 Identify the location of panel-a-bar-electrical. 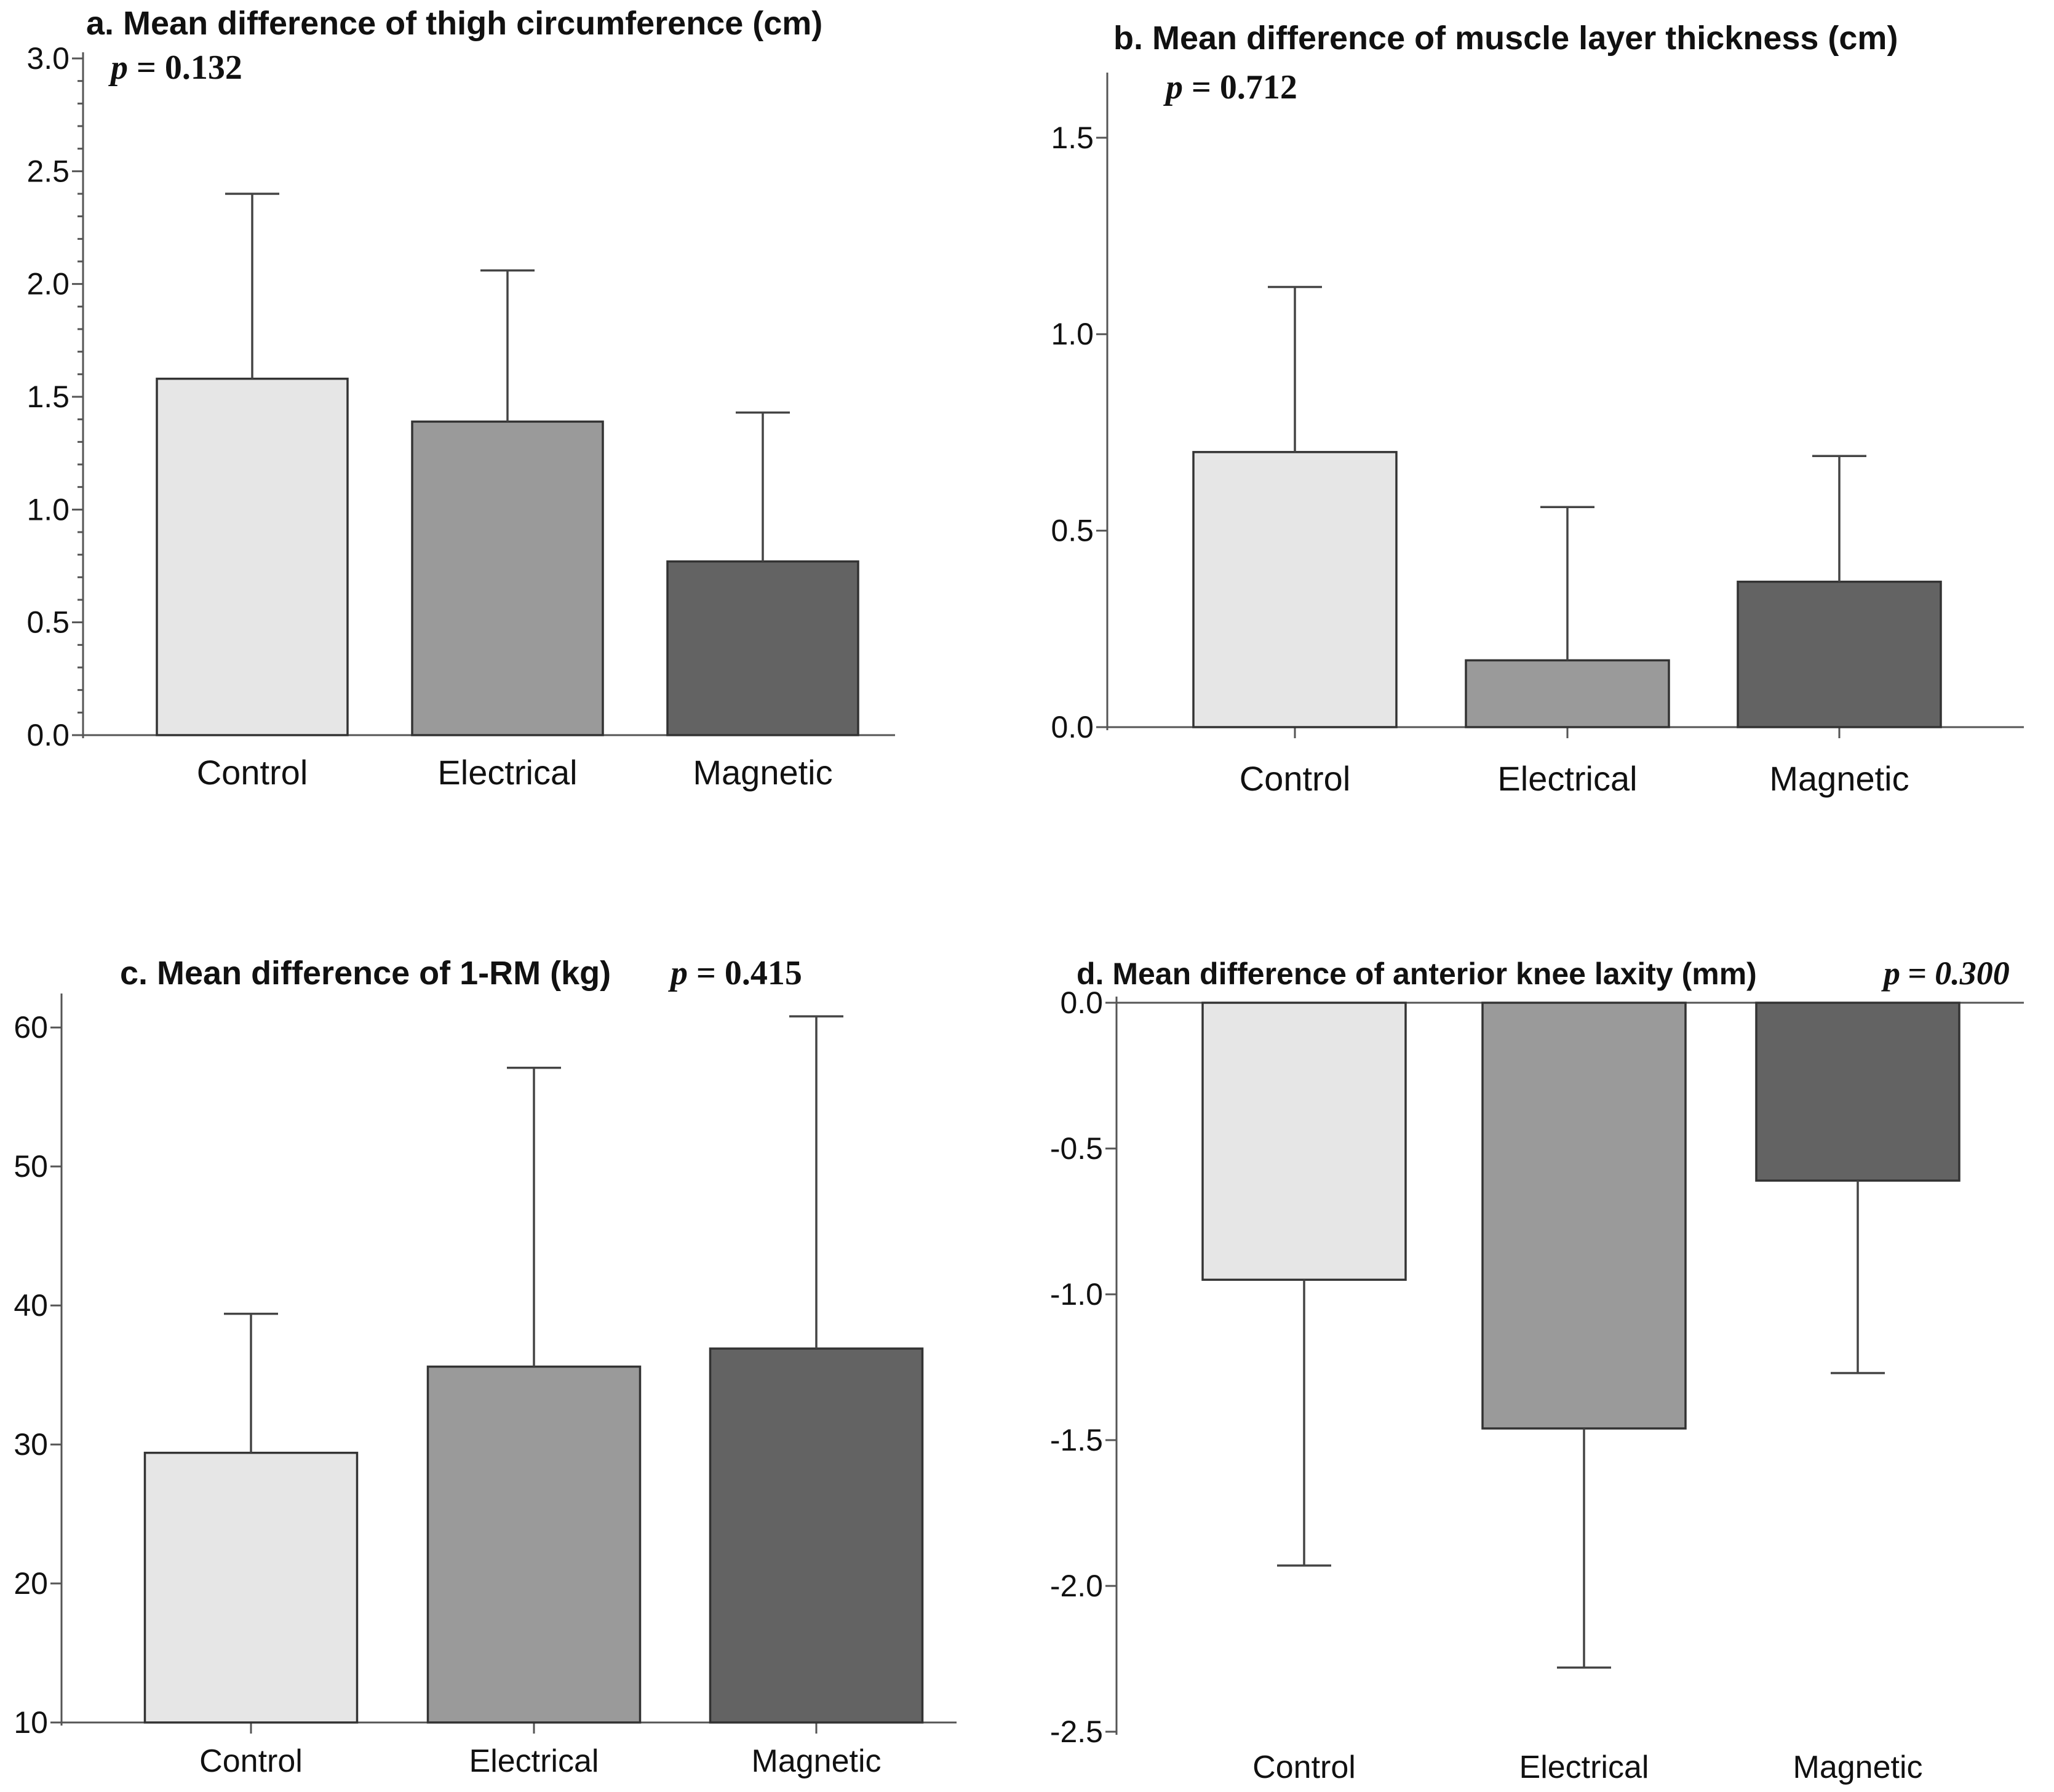
(507, 578).